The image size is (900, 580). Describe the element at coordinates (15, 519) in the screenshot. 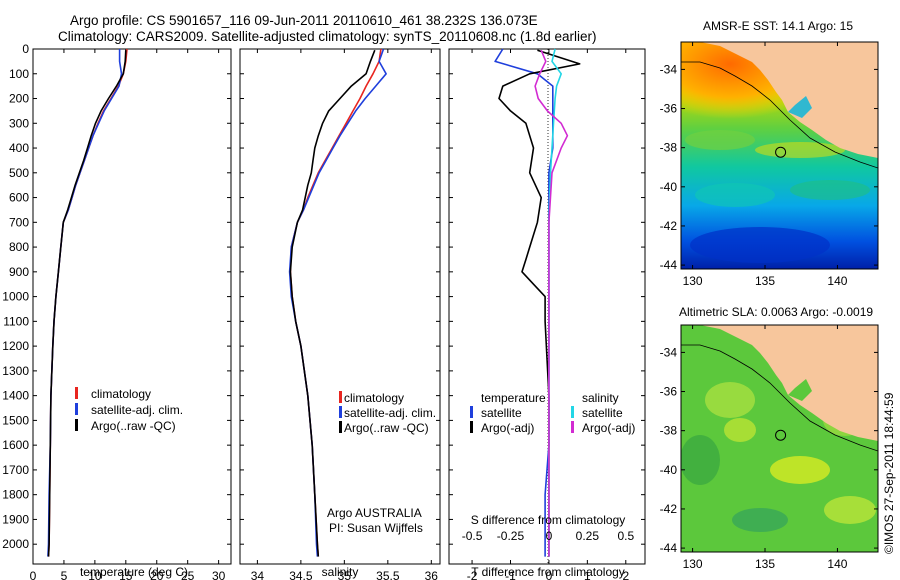

I see `depth-tick-label: 1900` at that location.